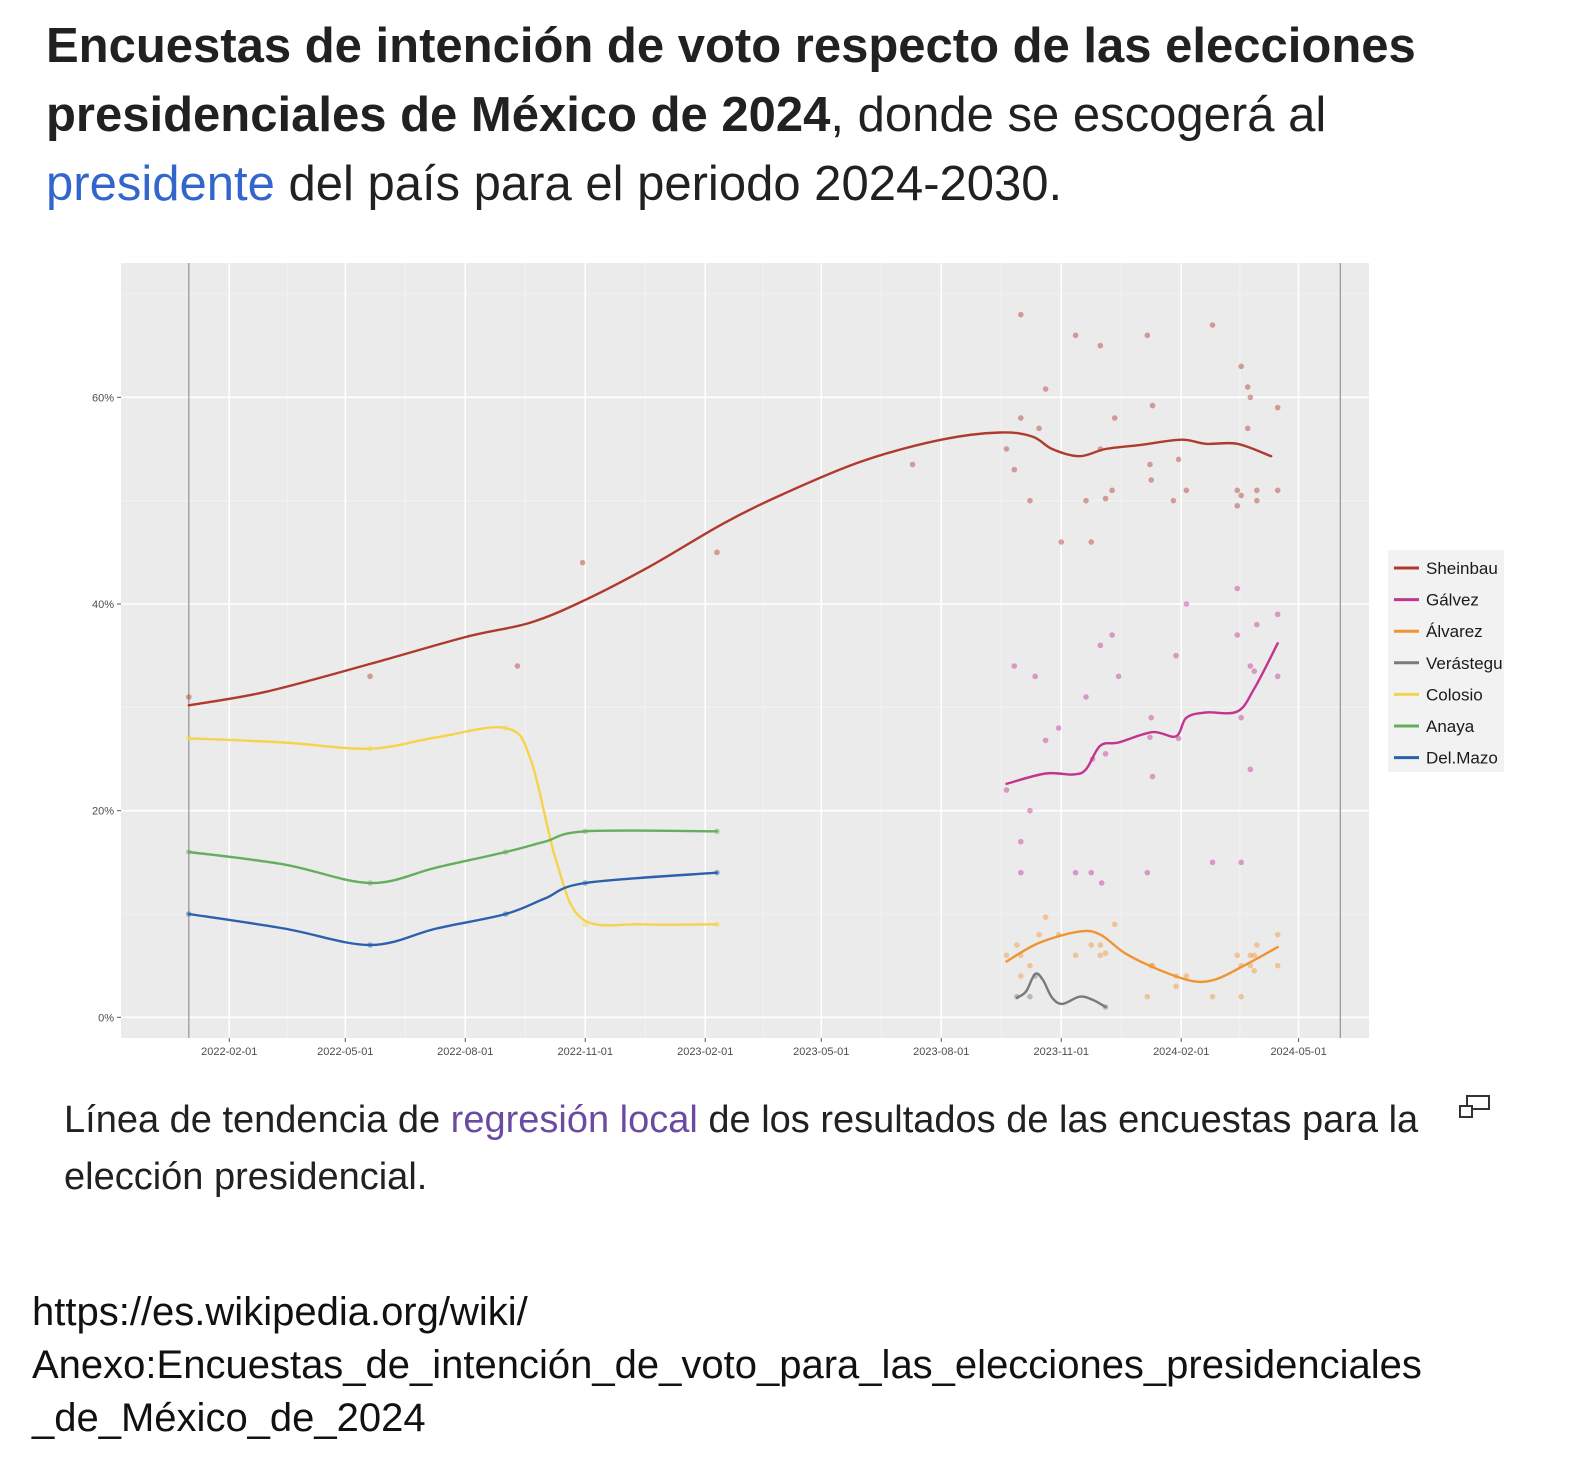  What do you see at coordinates (1450, 726) in the screenshot?
I see `legend-label: Anaya` at bounding box center [1450, 726].